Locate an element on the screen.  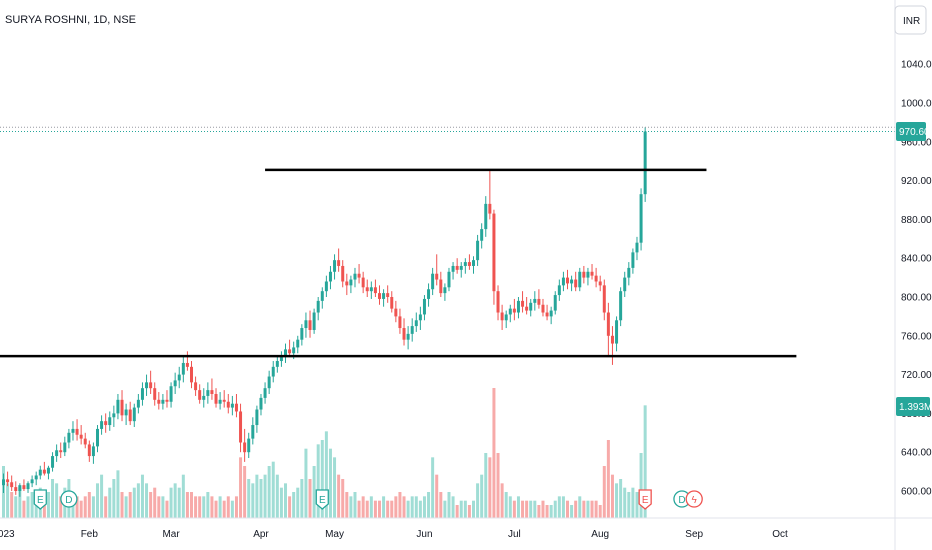
price-line-layer is located at coordinates (447, 129).